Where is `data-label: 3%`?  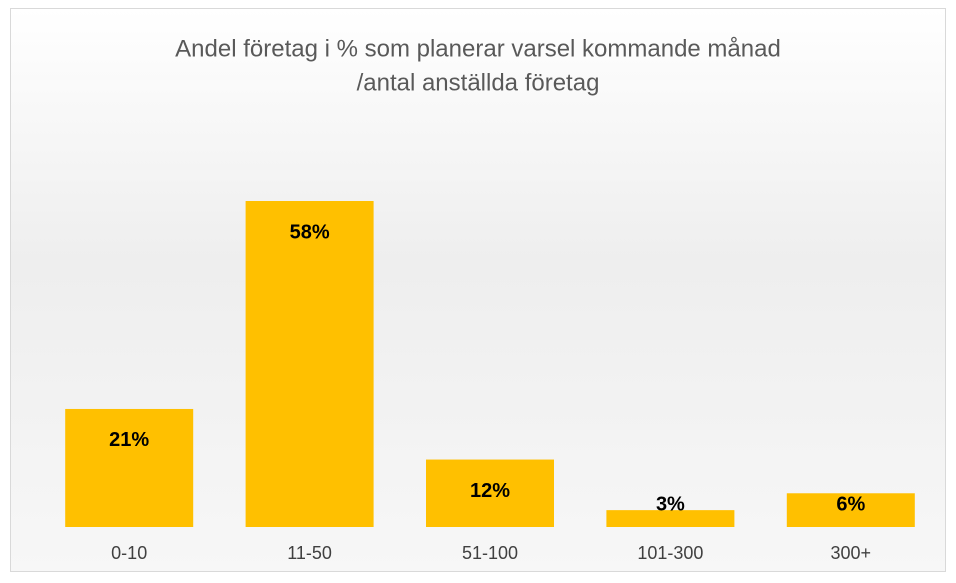 data-label: 3% is located at coordinates (670, 504).